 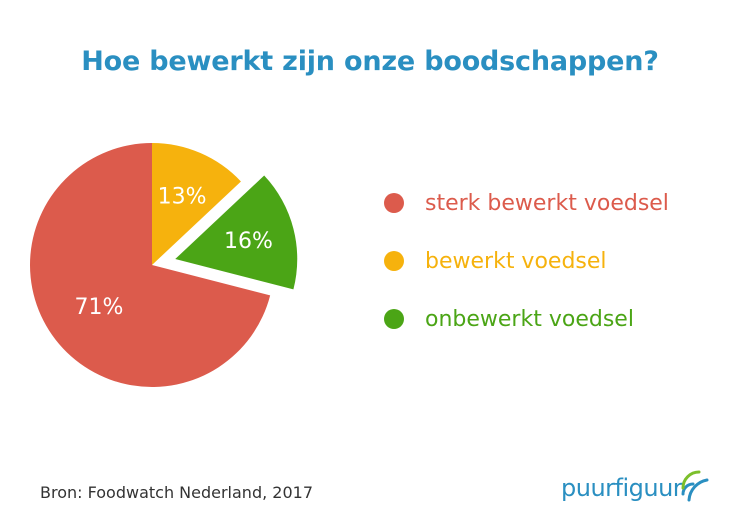 I want to click on legend-label: onbewerkt voedsel, so click(x=529, y=319).